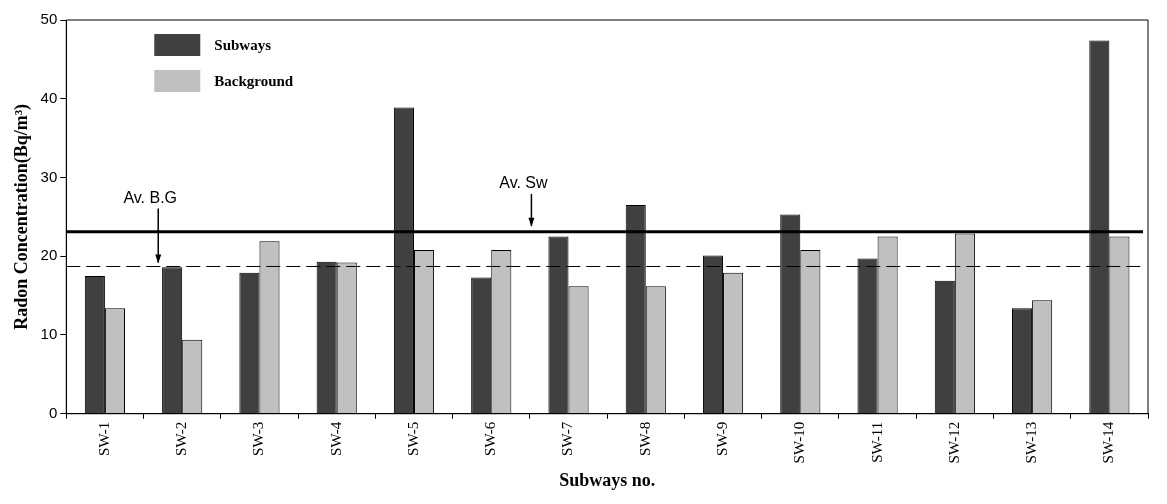 The height and width of the screenshot is (504, 1167). What do you see at coordinates (49, 176) in the screenshot?
I see `y-tick-label: 30` at bounding box center [49, 176].